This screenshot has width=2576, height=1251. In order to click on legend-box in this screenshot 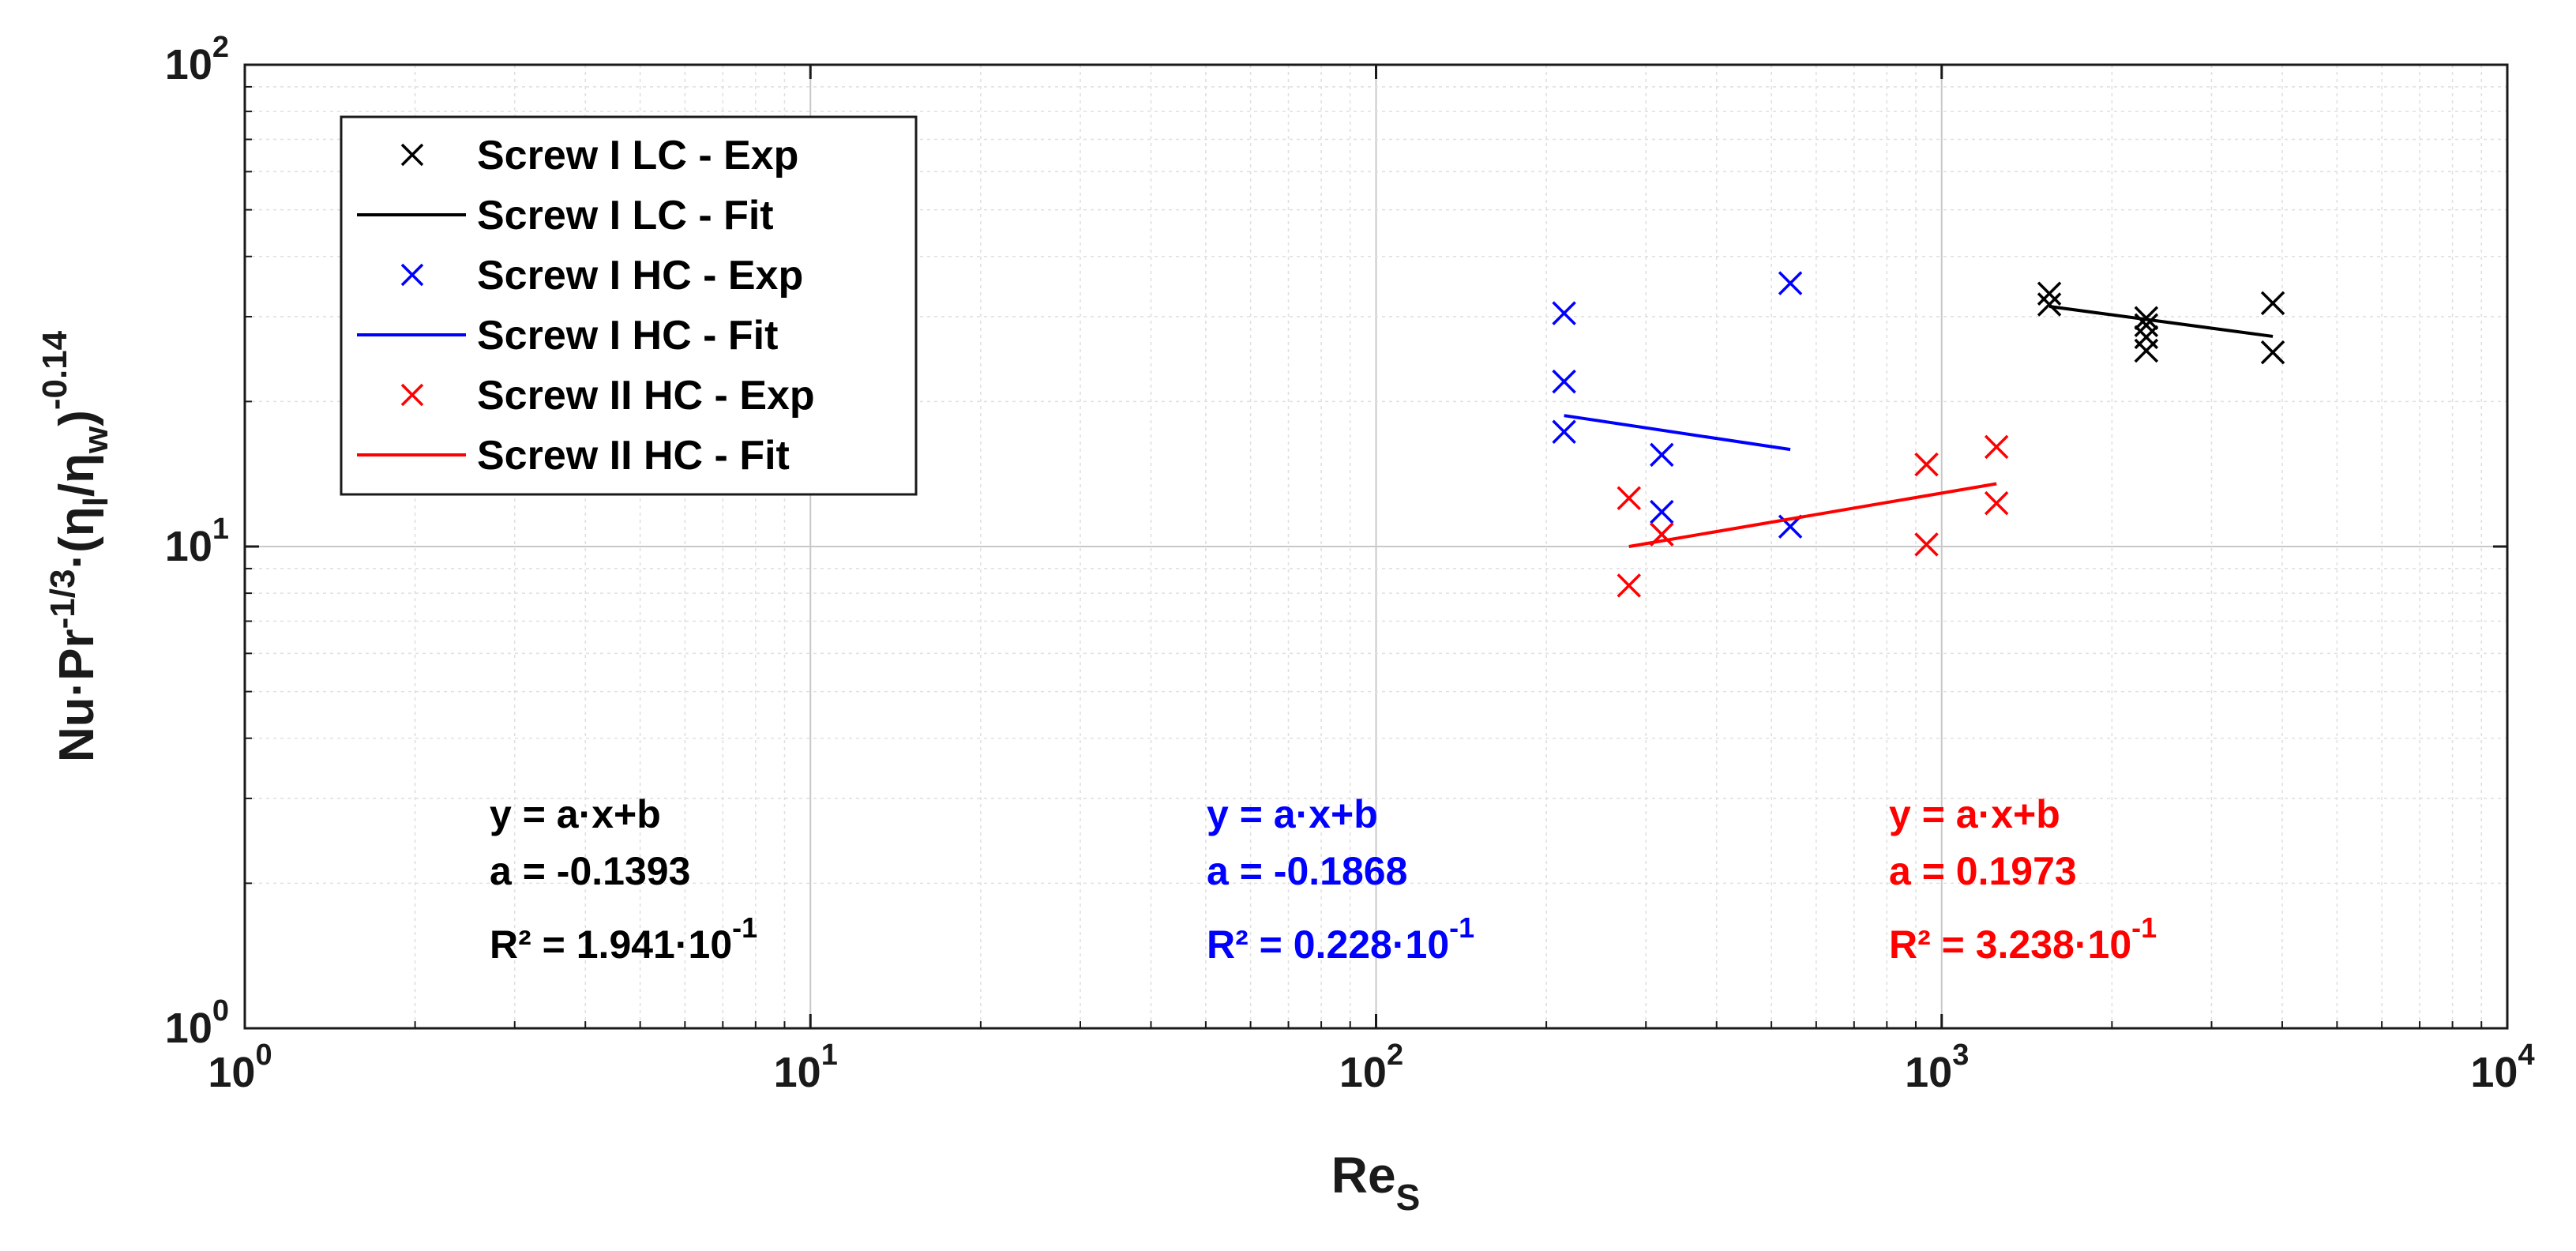, I will do `click(629, 305)`.